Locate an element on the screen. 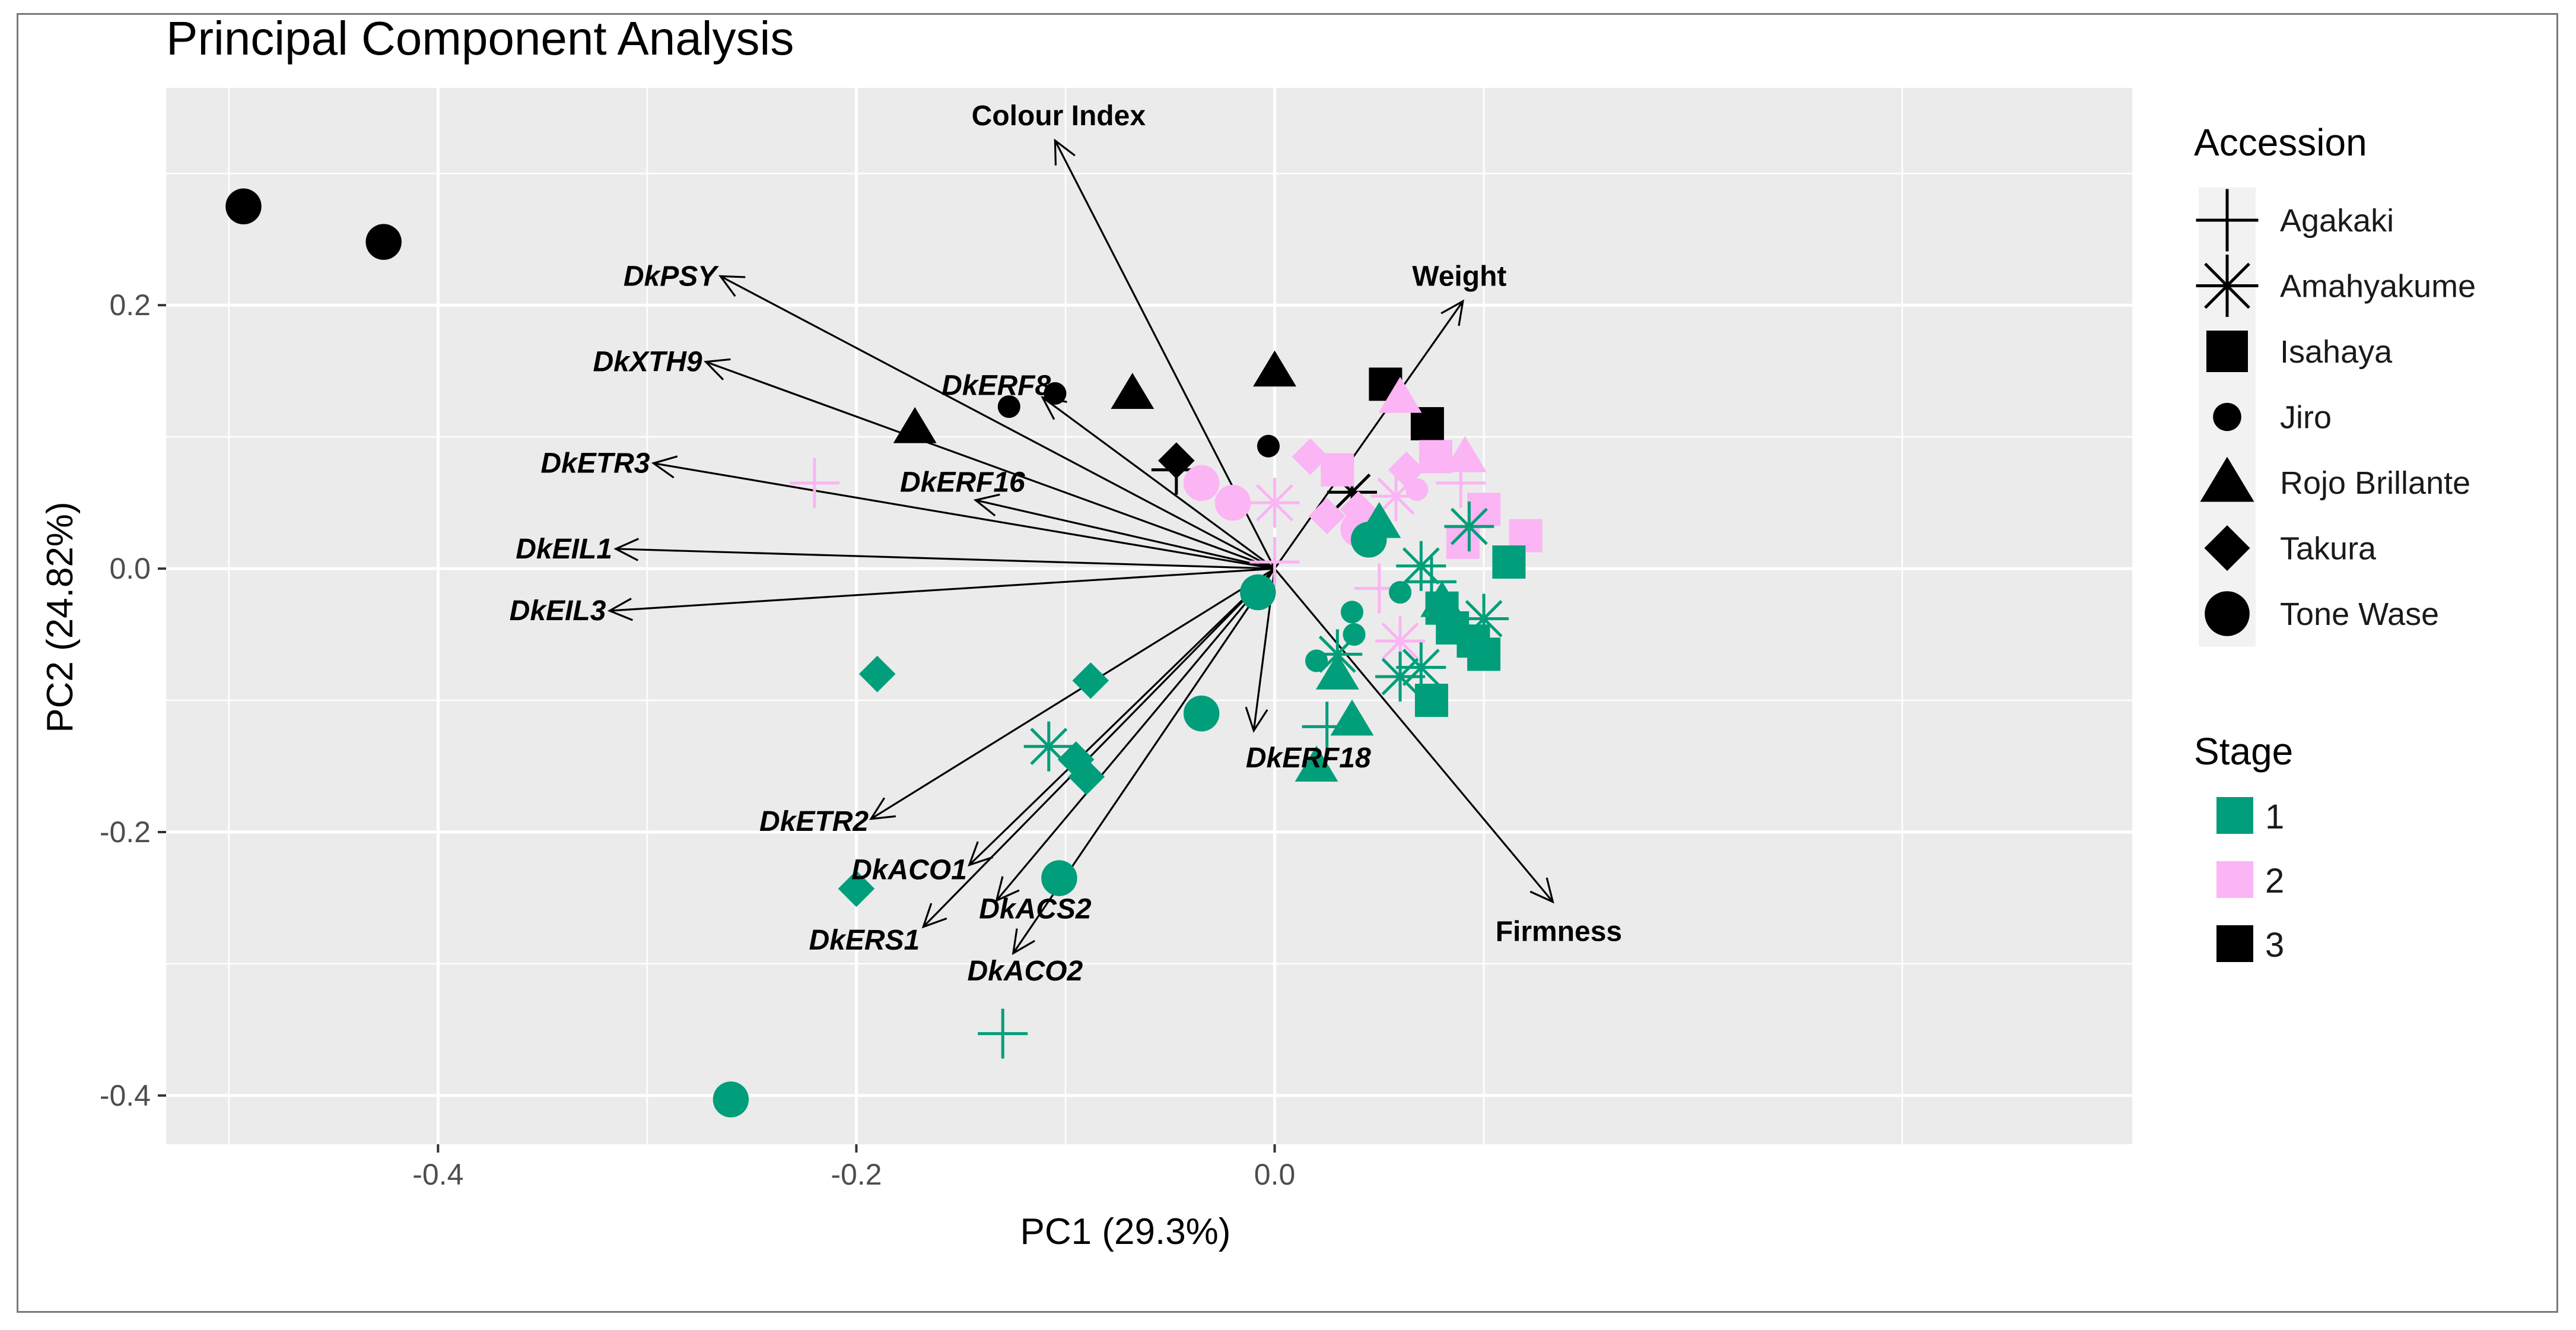 This screenshot has height=1330, width=2576. loading-label: Firmness is located at coordinates (1559, 932).